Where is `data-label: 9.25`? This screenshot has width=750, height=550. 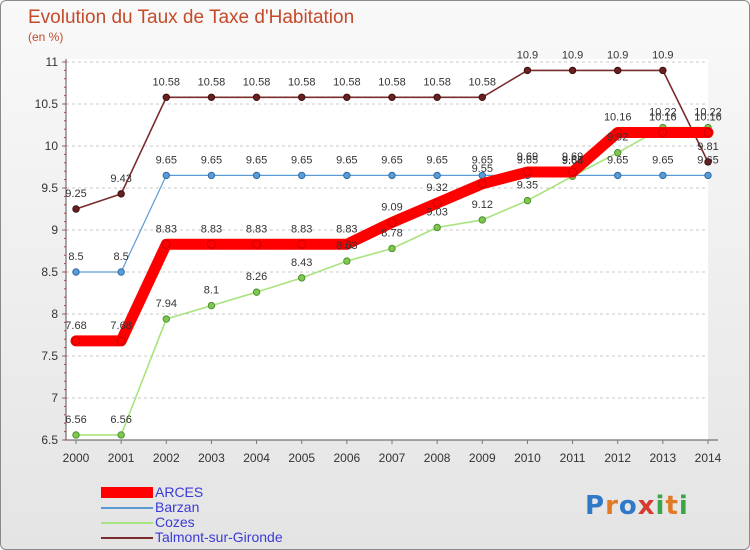
data-label: 9.25 is located at coordinates (75, 194).